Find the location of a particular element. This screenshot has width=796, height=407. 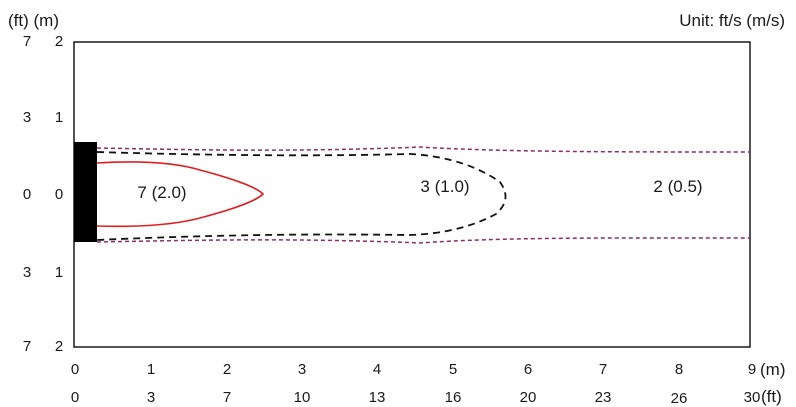

unit-note: Unit: ft/s (m/s) is located at coordinates (732, 20).